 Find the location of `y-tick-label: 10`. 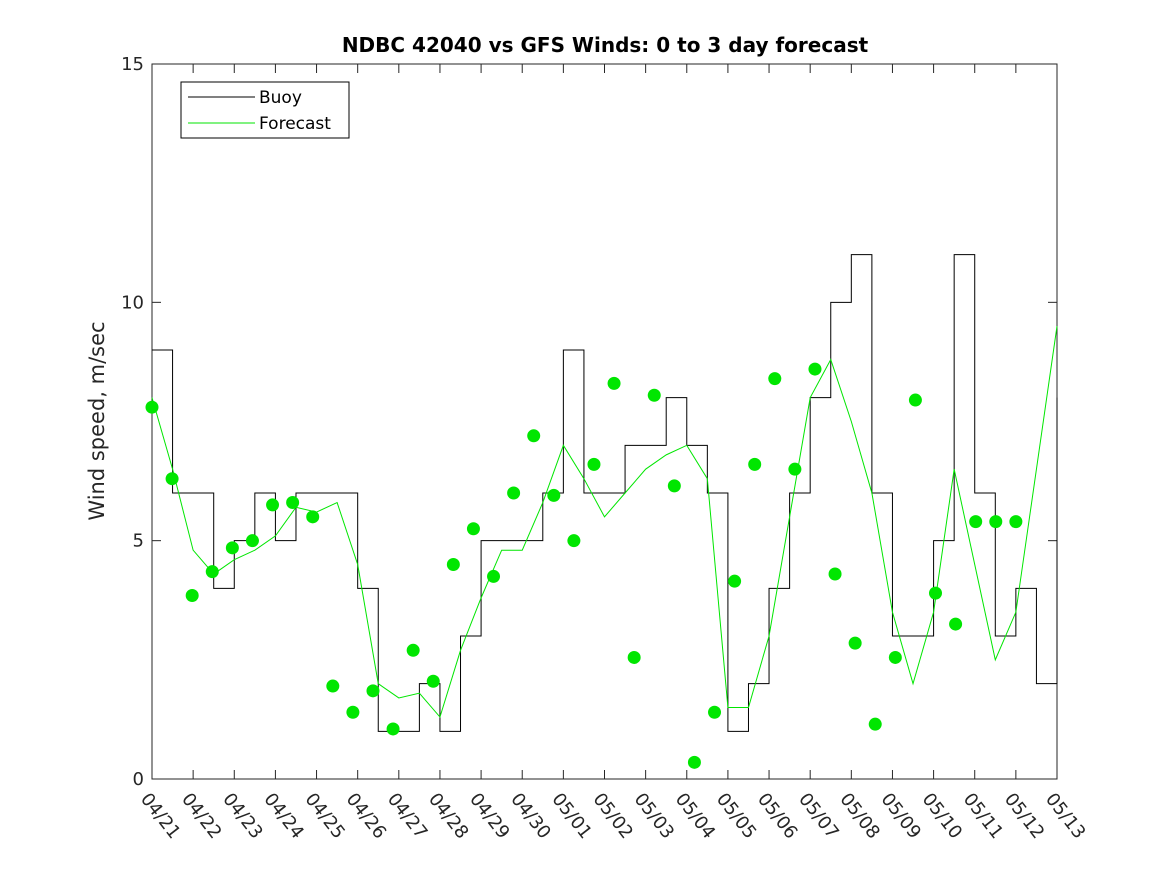

y-tick-label: 10 is located at coordinates (132, 302).